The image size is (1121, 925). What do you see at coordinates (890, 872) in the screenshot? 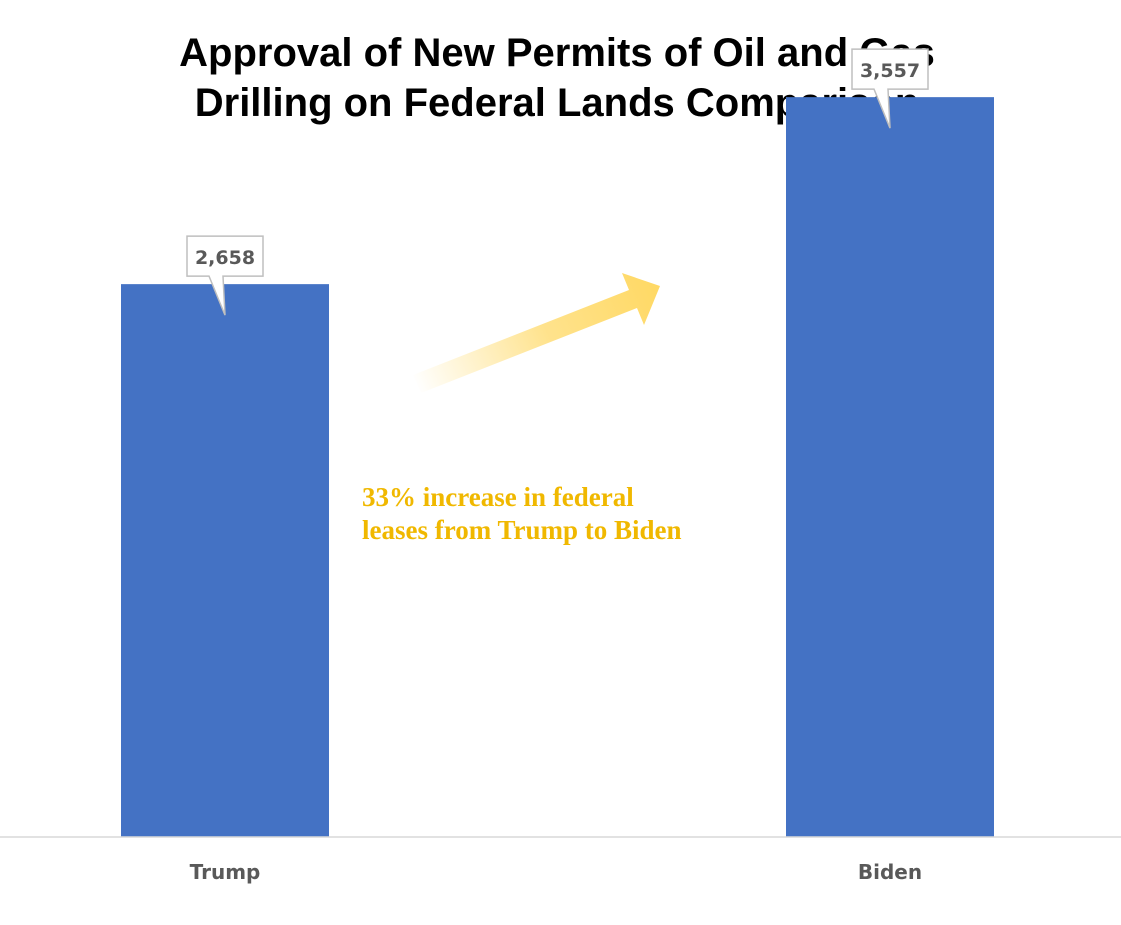
I see `x-tick-label-biden: Biden` at bounding box center [890, 872].